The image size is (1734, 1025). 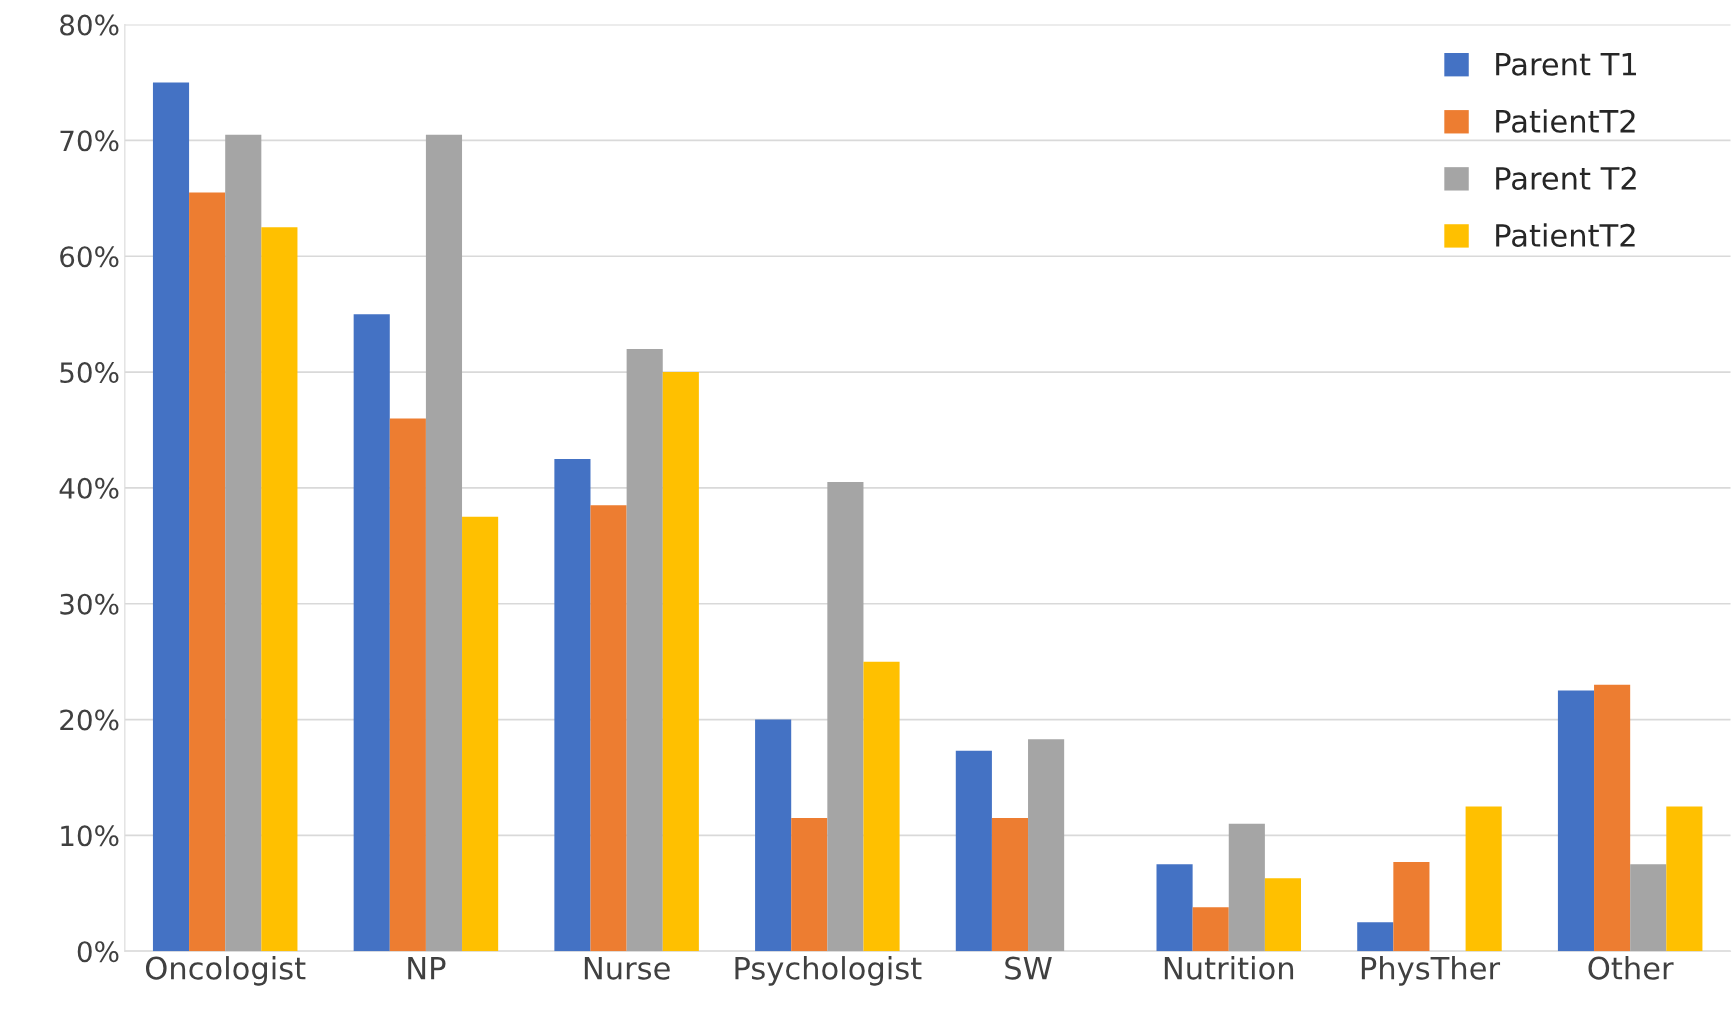 What do you see at coordinates (427, 968) in the screenshot?
I see `x-tick-label: NP` at bounding box center [427, 968].